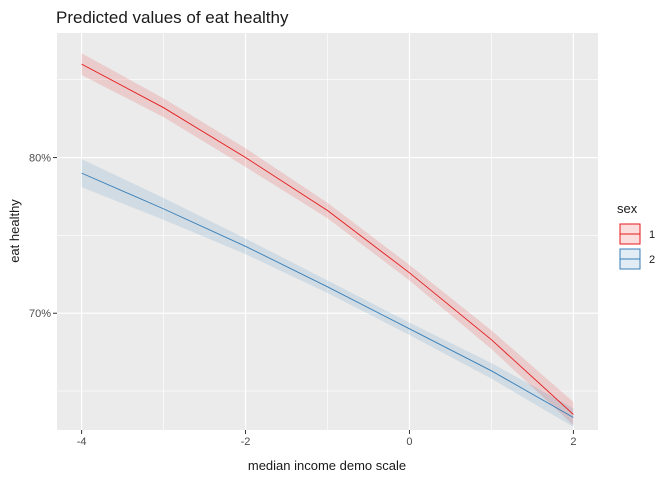 This screenshot has width=672, height=480. I want to click on y-tick-label: 80%, so click(40, 159).